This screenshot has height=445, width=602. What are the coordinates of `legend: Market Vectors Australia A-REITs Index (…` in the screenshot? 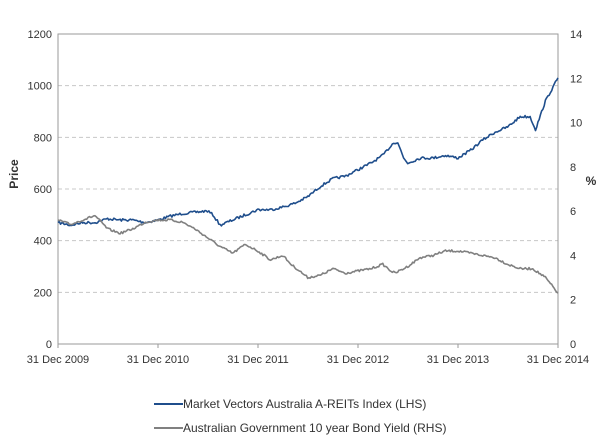 It's located at (300, 416).